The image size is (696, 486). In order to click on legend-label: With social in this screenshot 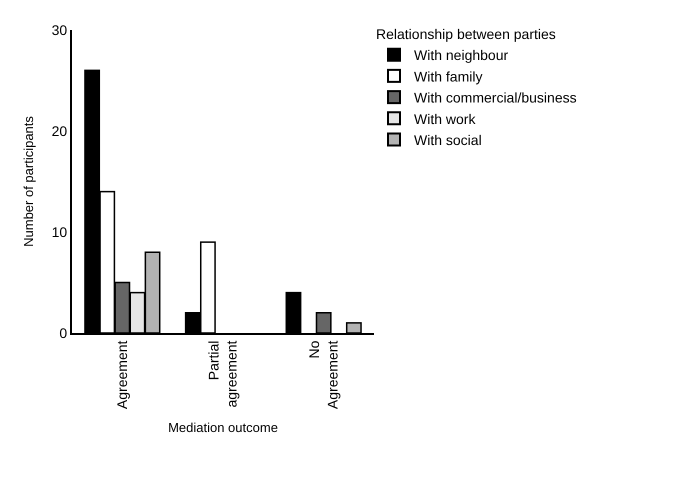, I will do `click(448, 140)`.